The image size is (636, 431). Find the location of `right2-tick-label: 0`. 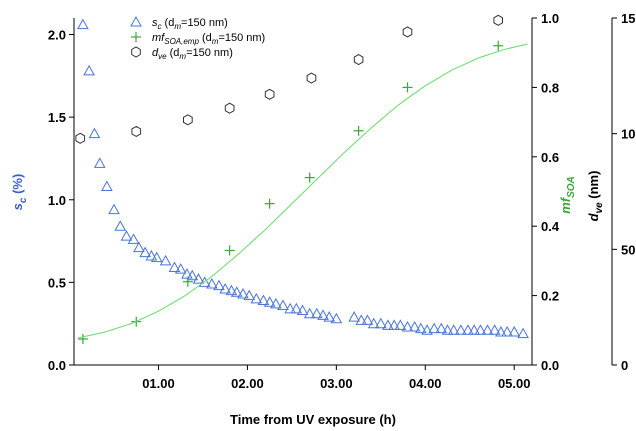

right2-tick-label: 0 is located at coordinates (624, 365).